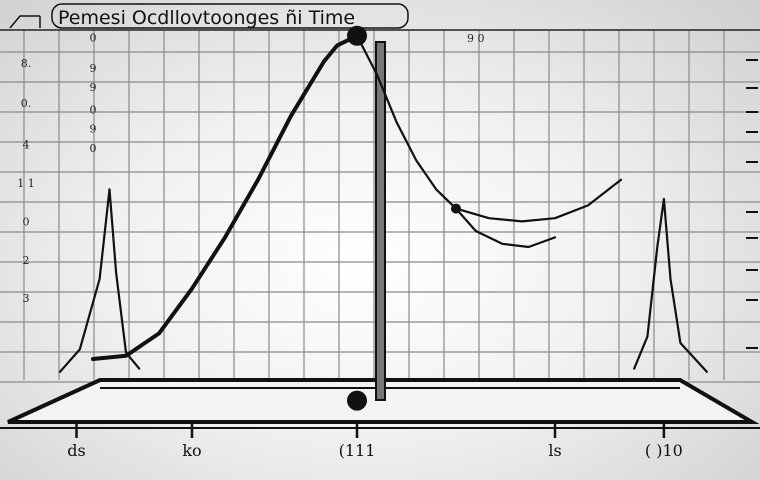 This screenshot has width=760, height=480. What do you see at coordinates (206, 18) in the screenshot?
I see `chart-title: Pemesi Ocdllovtoonges ñi Time` at bounding box center [206, 18].